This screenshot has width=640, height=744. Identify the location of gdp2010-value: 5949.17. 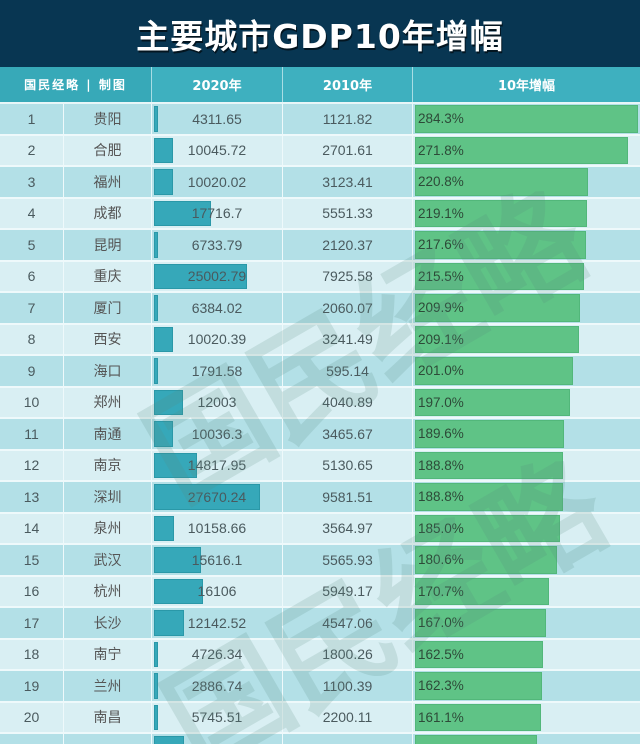
(347, 591).